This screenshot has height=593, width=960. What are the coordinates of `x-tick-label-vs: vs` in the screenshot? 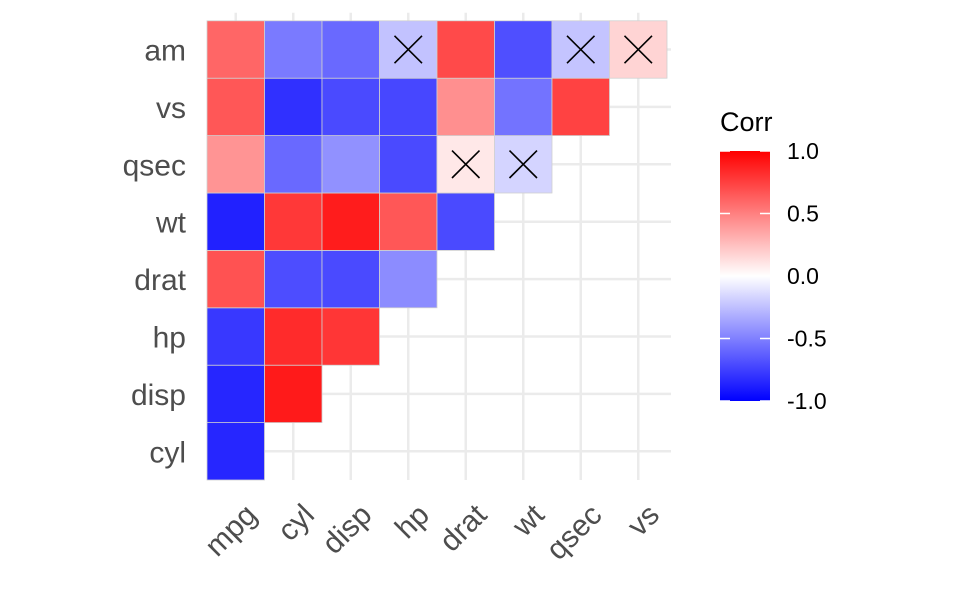 It's located at (643, 520).